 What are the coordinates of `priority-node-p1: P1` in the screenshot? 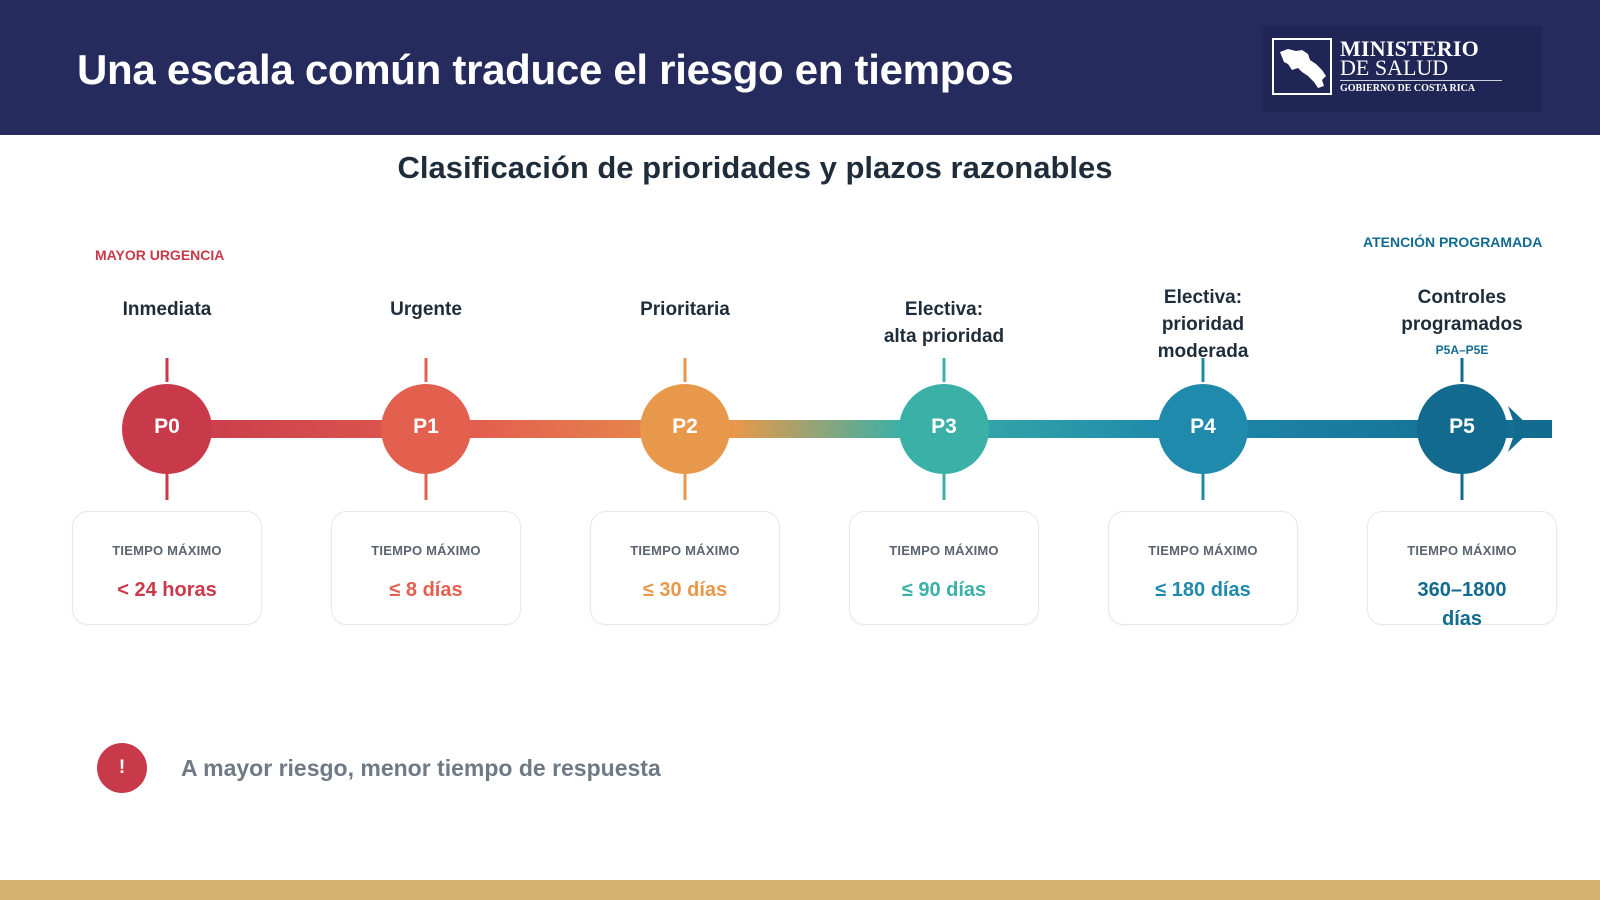 It's located at (426, 429).